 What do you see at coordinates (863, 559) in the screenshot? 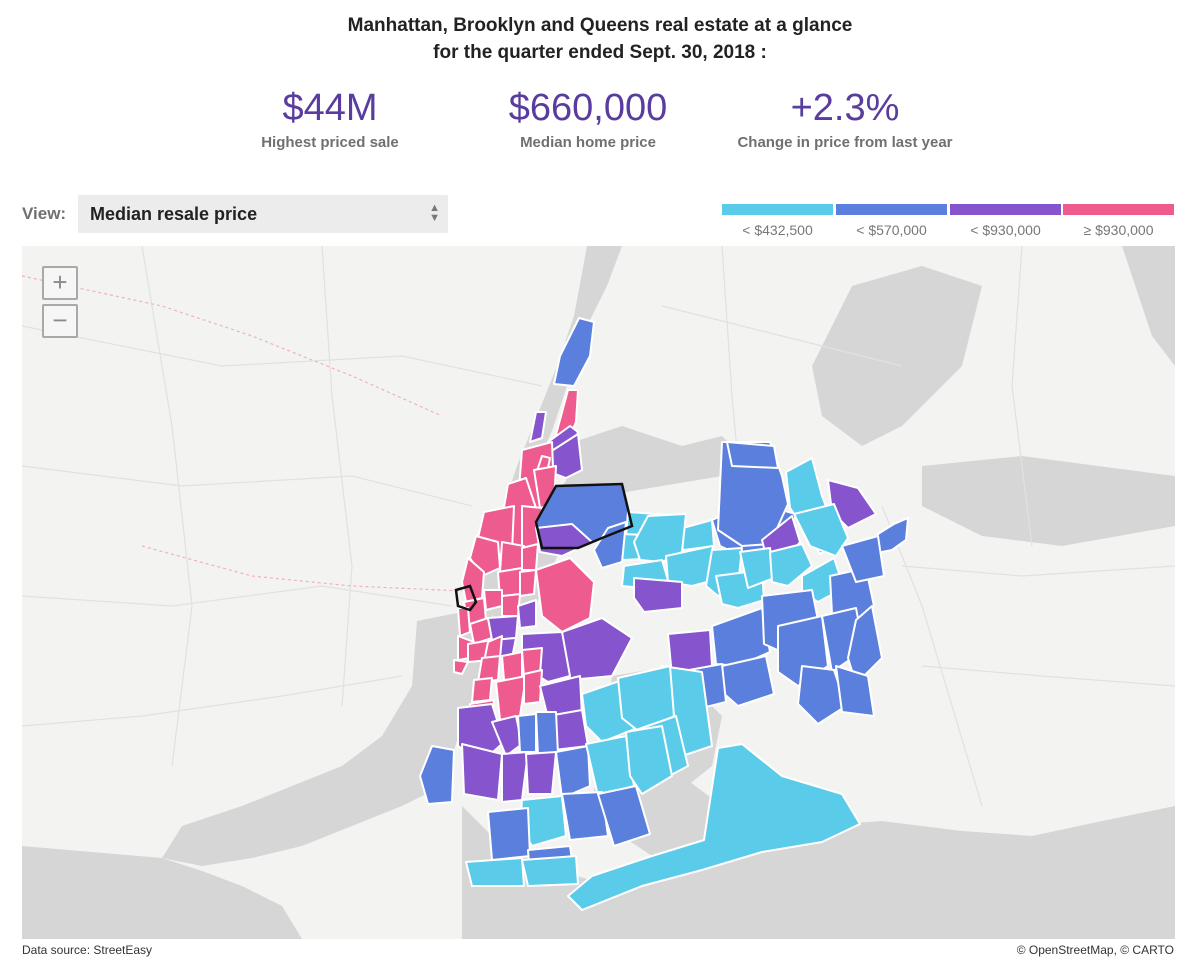
I see `neighborhood-cambria-heights` at bounding box center [863, 559].